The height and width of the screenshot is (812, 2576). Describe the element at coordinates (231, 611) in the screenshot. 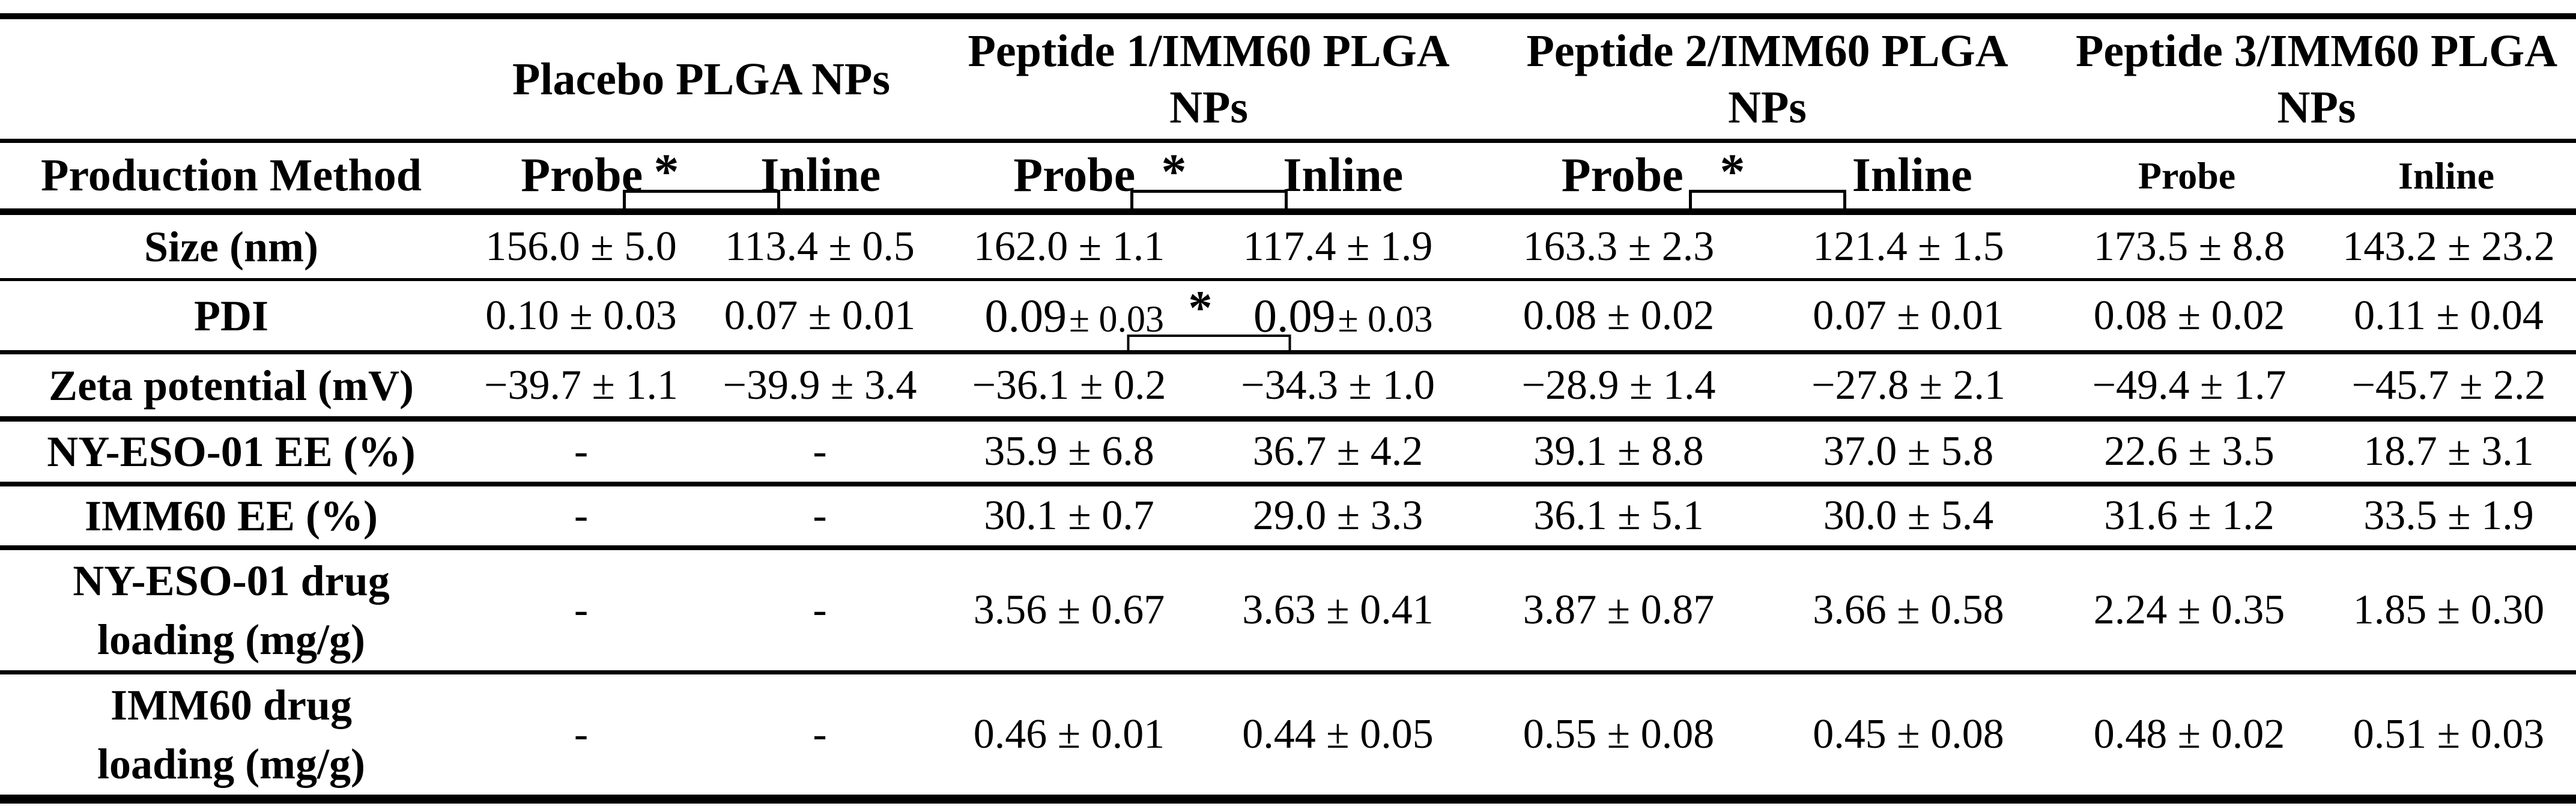

I see `row-label: NY-ESO-01 drug loading (mg/g)` at that location.